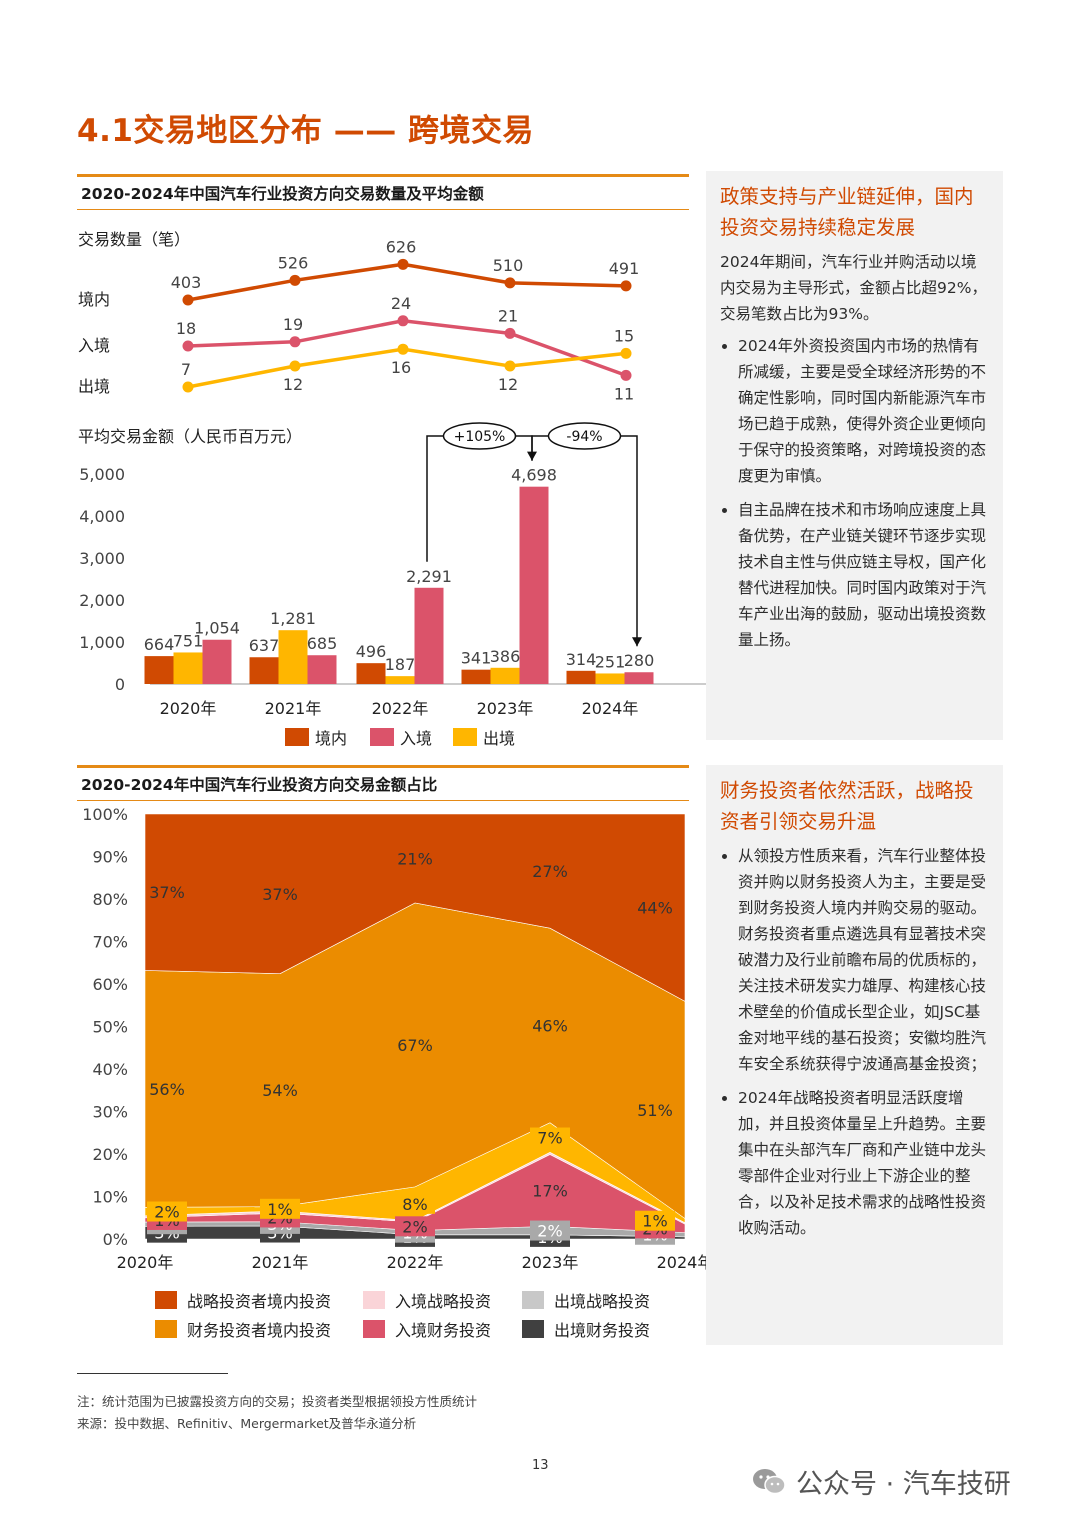 This screenshot has height=1527, width=1080. Describe the element at coordinates (383, 783) in the screenshot. I see `section-heading-share: 2020-2024年中国汽车行业投资方向交易金额占比` at that location.